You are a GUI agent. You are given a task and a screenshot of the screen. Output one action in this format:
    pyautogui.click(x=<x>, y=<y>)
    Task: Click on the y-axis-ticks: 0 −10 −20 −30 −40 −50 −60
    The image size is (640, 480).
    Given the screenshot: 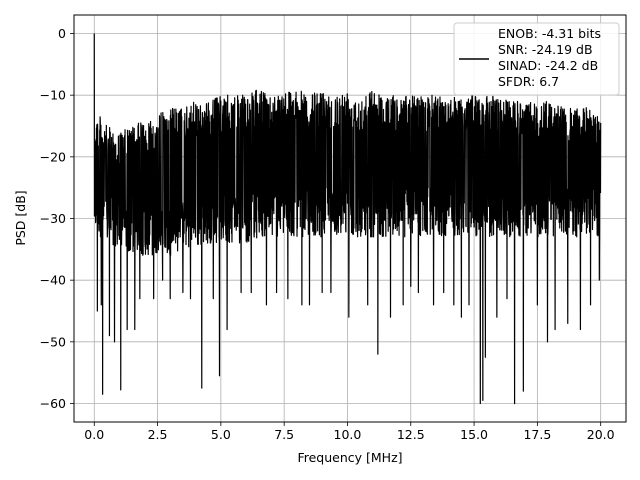 What is the action you would take?
    pyautogui.click(x=57, y=218)
    